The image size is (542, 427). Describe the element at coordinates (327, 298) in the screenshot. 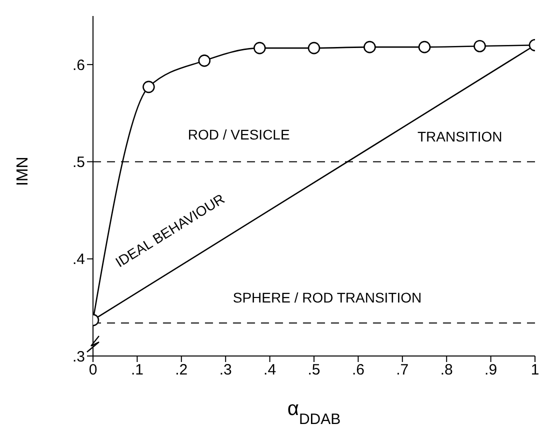

I see `annotation: SPHERE / ROD TRANSITION` at that location.